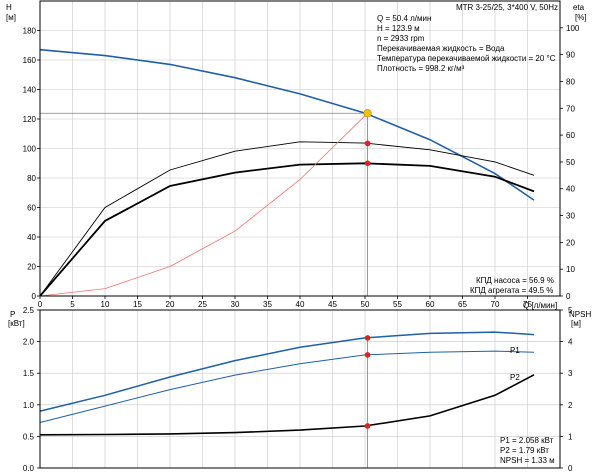 This screenshot has height=474, width=600. I want to click on tick-label: 140, so click(30, 90).